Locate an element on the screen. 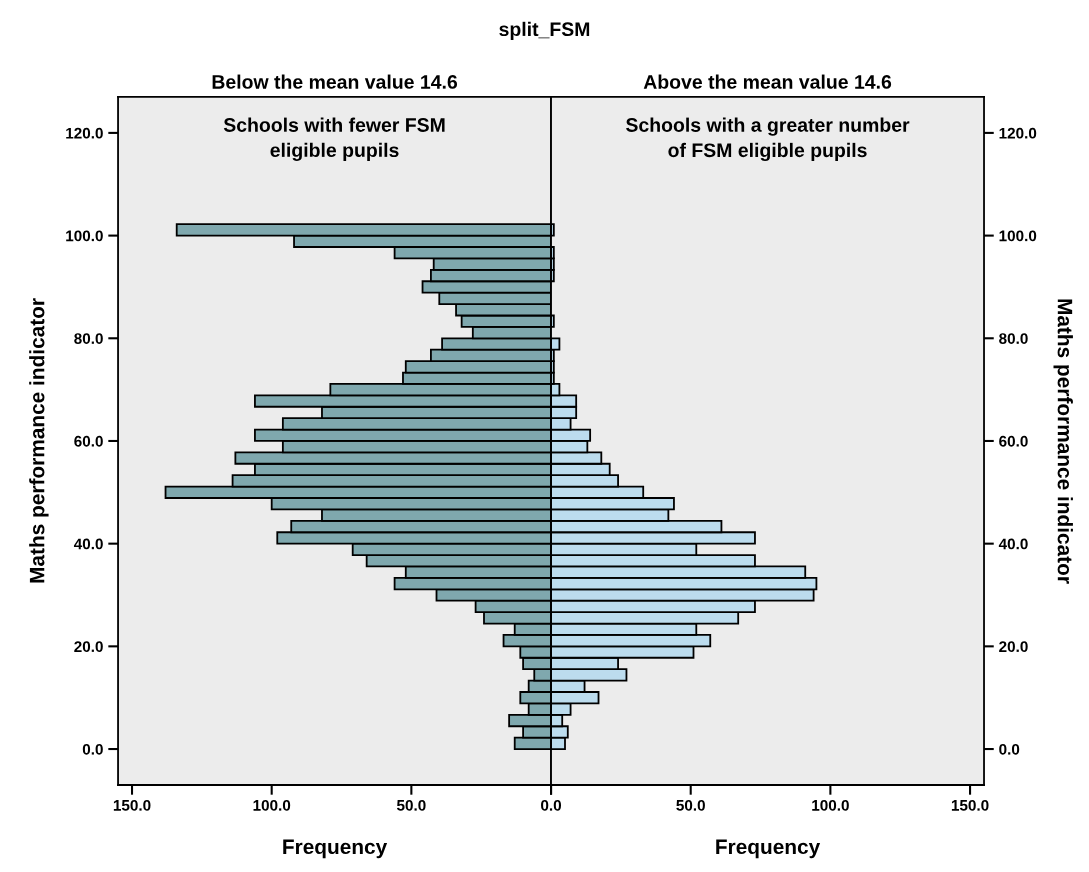  chart-subtitle: Below the mean value 14.6 is located at coordinates (335, 81).